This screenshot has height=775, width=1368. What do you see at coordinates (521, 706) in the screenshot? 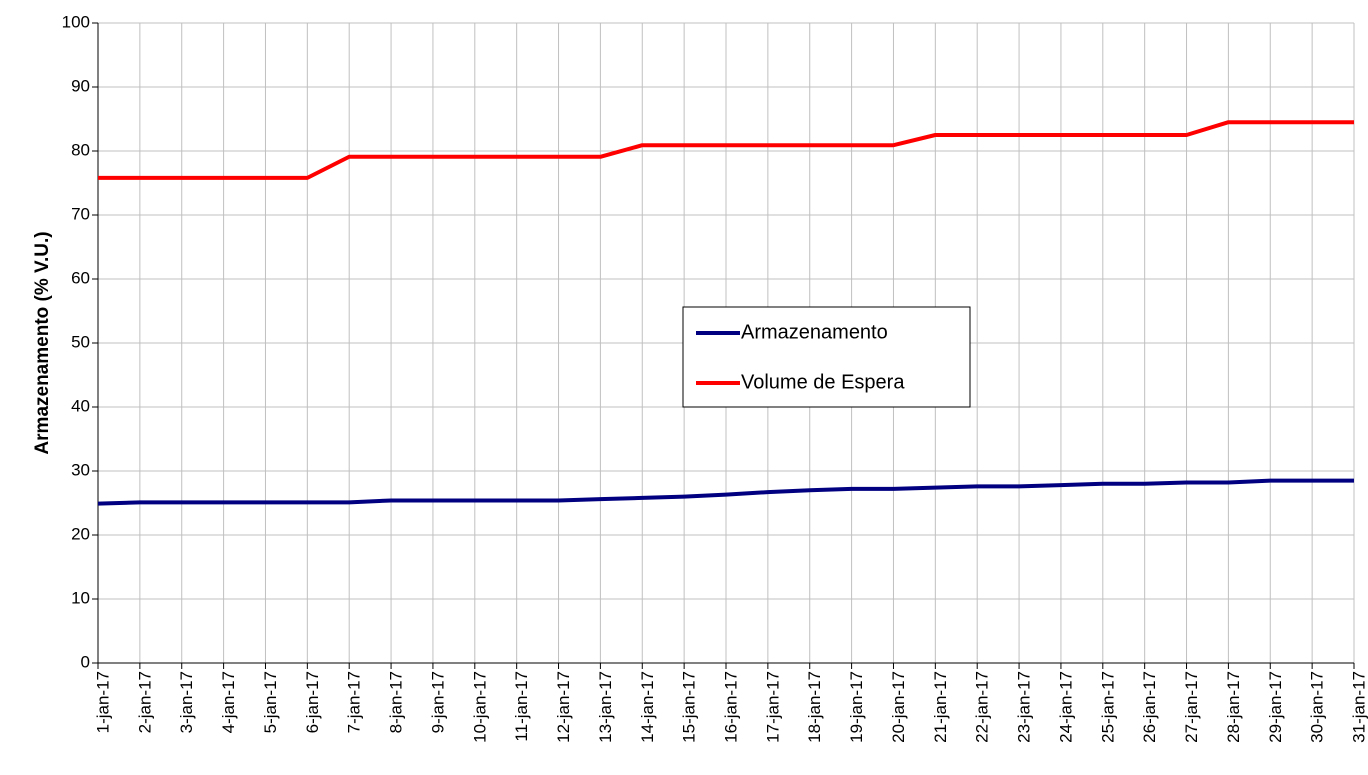
I see `x-tick-label: 11-jan-17` at bounding box center [521, 706].